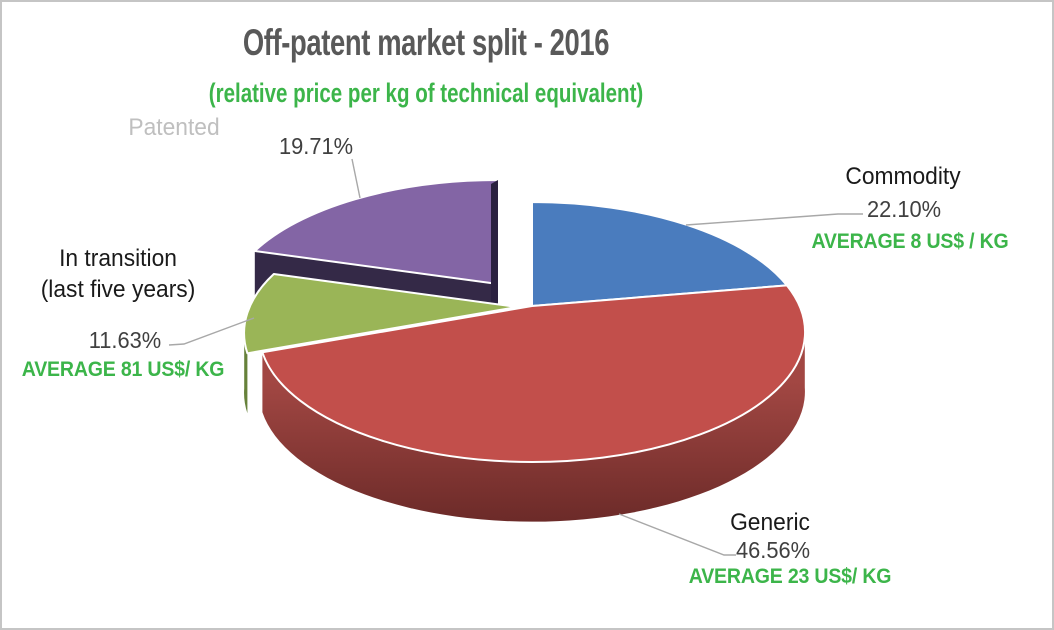 The width and height of the screenshot is (1054, 630). What do you see at coordinates (904, 209) in the screenshot?
I see `slice-percent-commodity: 22.10%` at bounding box center [904, 209].